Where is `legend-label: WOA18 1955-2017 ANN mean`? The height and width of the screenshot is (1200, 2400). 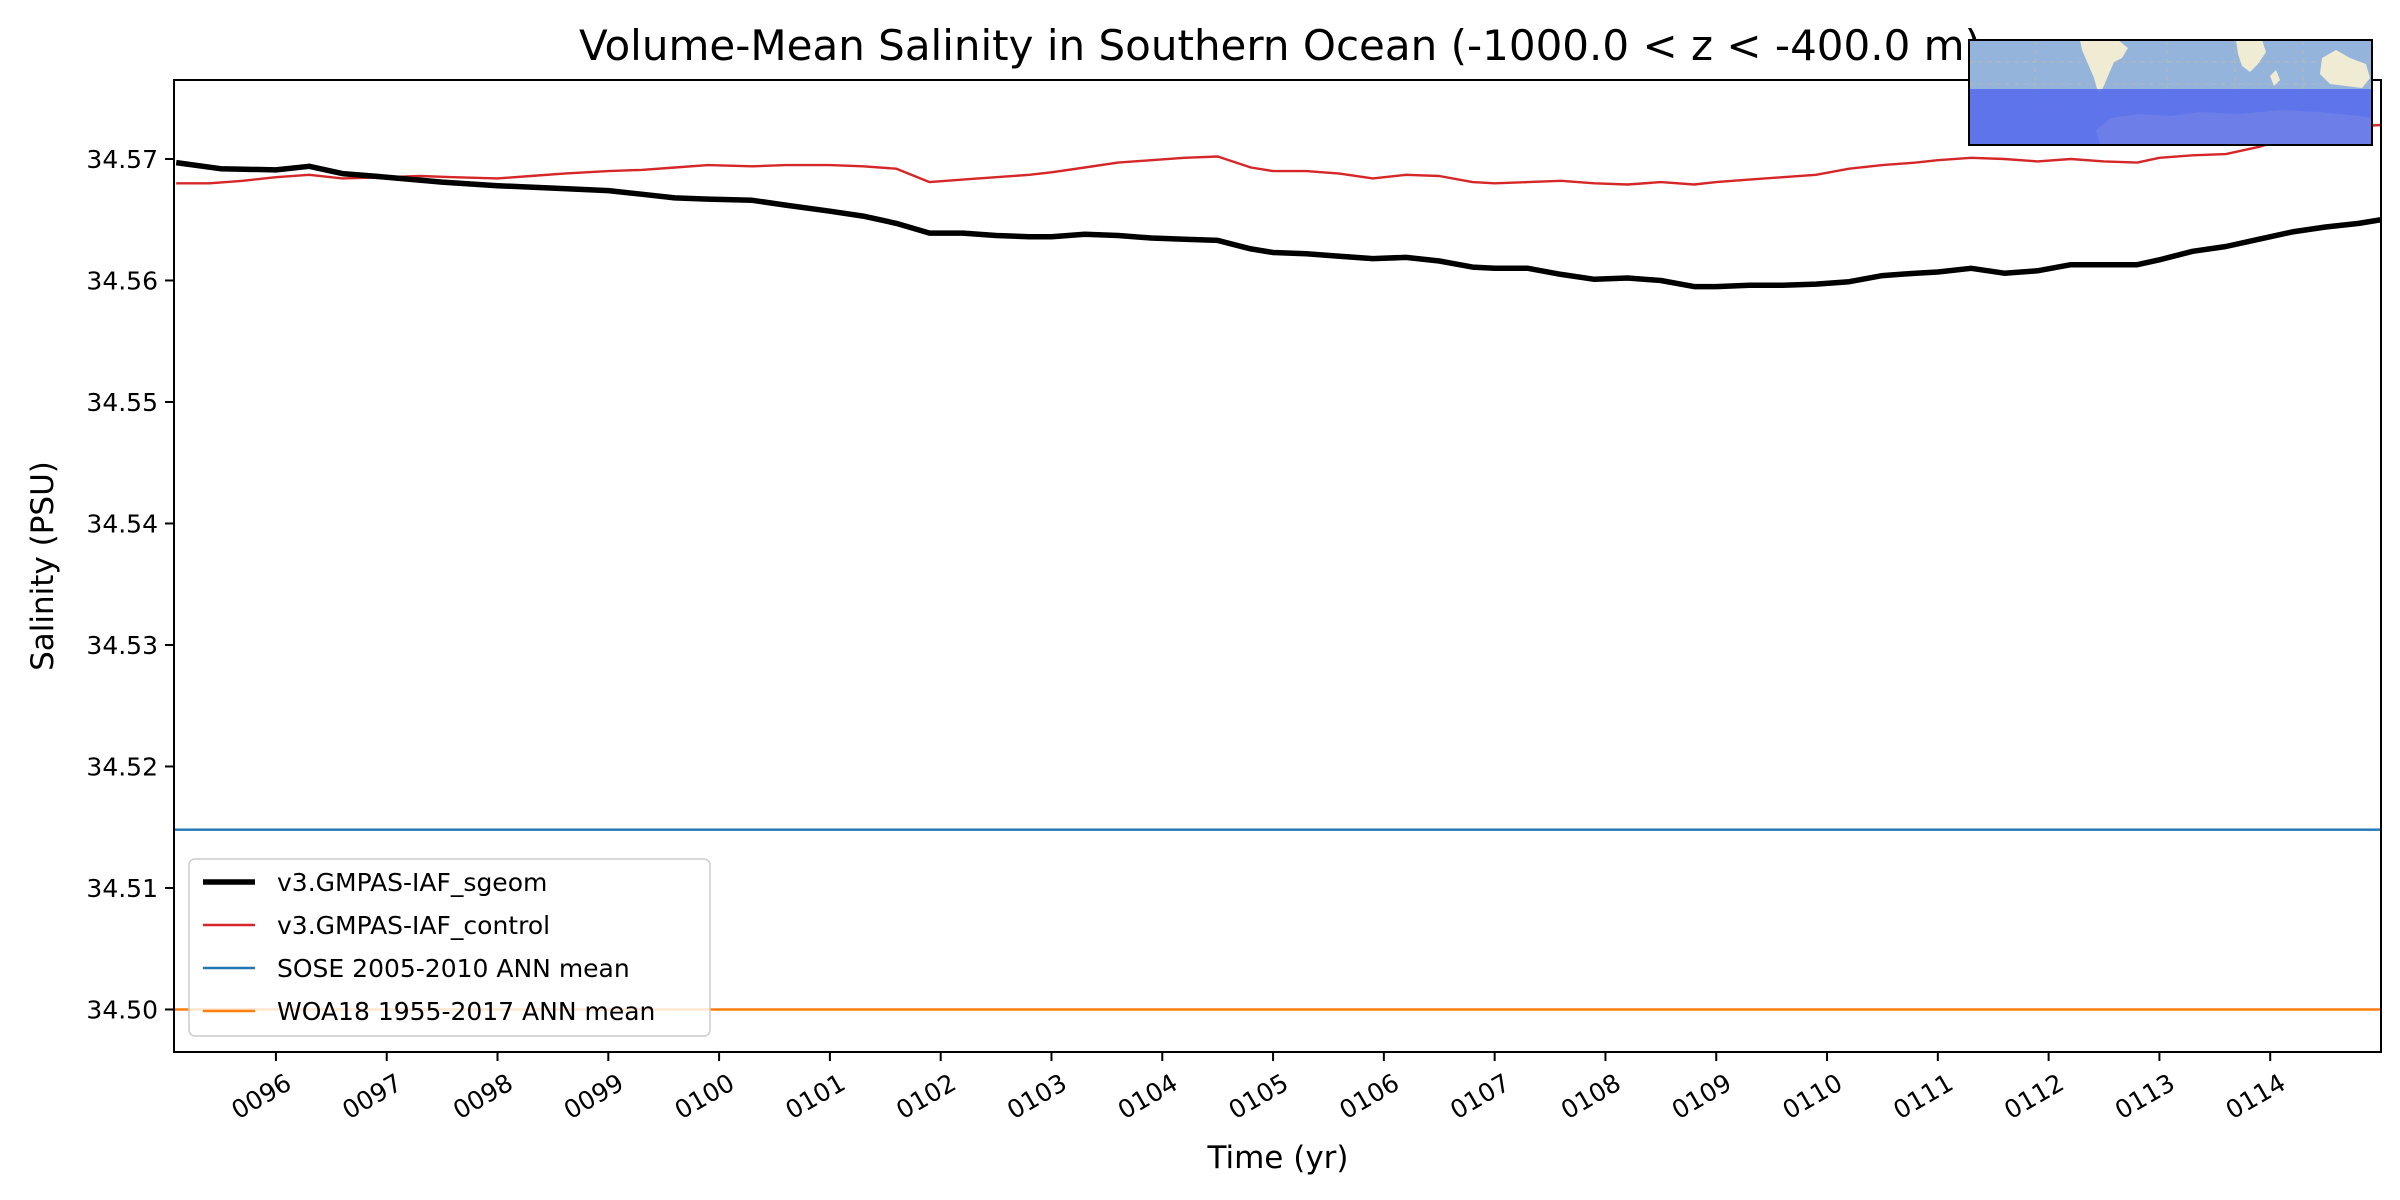 legend-label: WOA18 1955-2017 ANN mean is located at coordinates (466, 1011).